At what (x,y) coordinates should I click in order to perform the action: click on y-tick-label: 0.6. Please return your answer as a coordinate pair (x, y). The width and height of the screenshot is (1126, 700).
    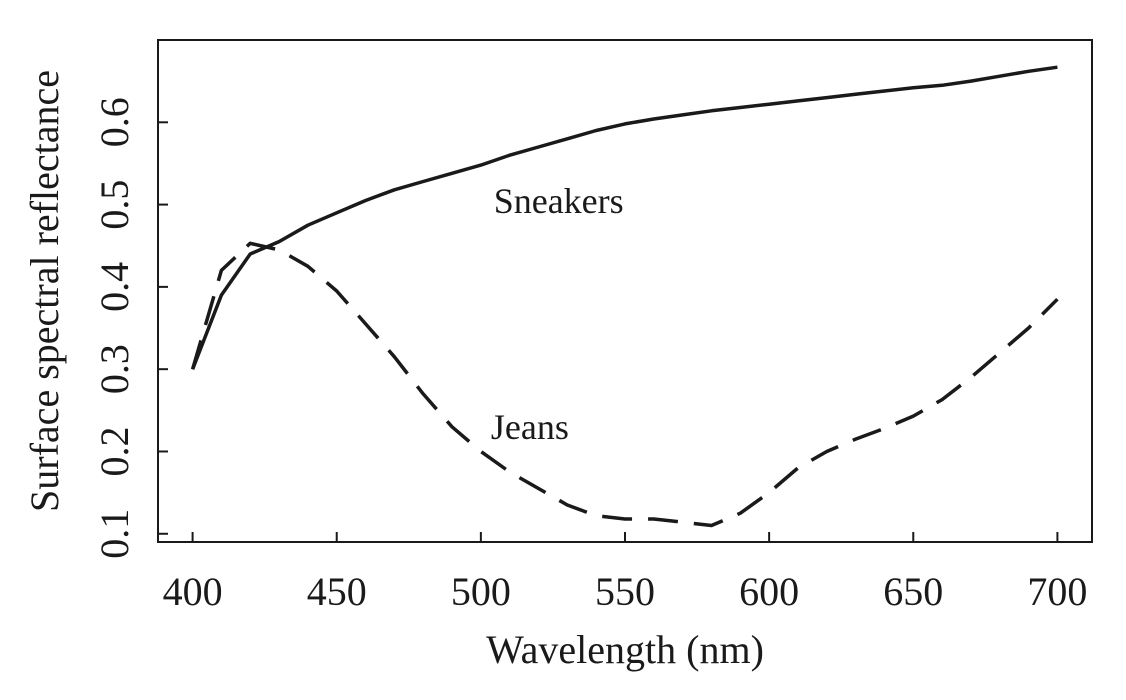
    Looking at the image, I should click on (114, 122).